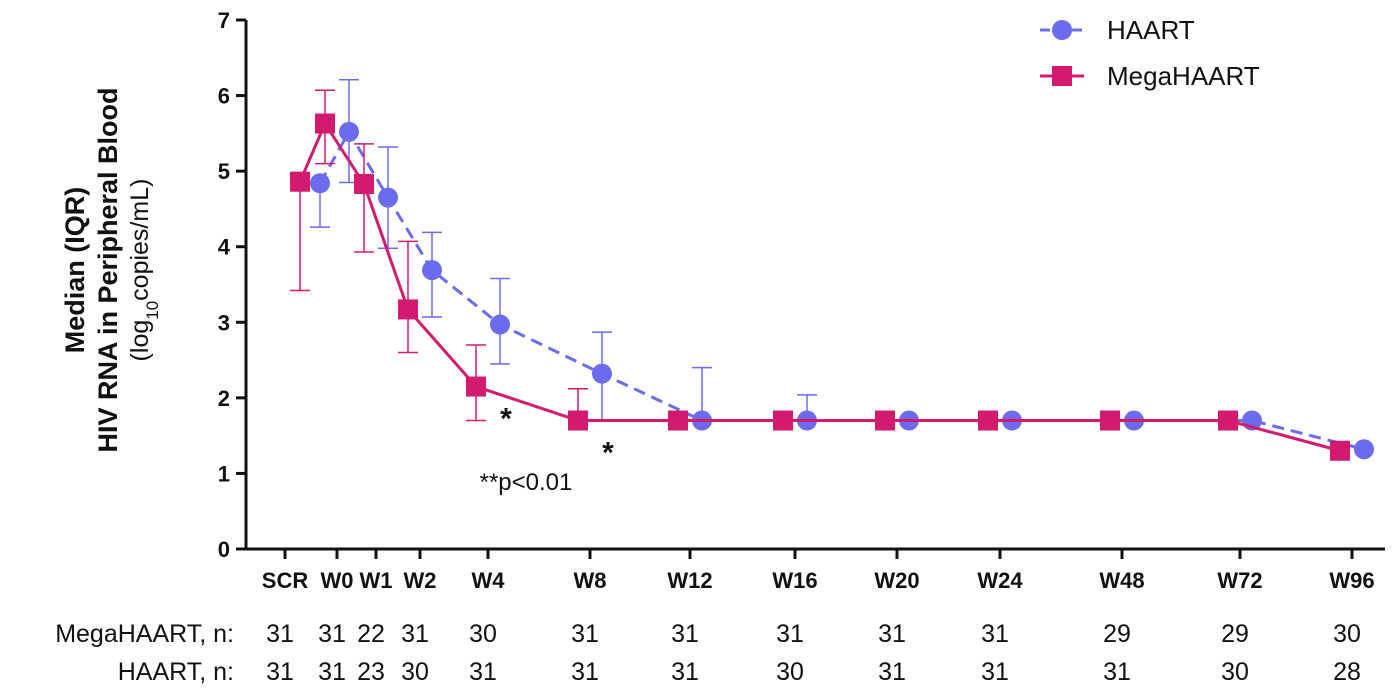 This screenshot has height=690, width=1393. Describe the element at coordinates (224, 20) in the screenshot. I see `y-tick-label: 7` at that location.